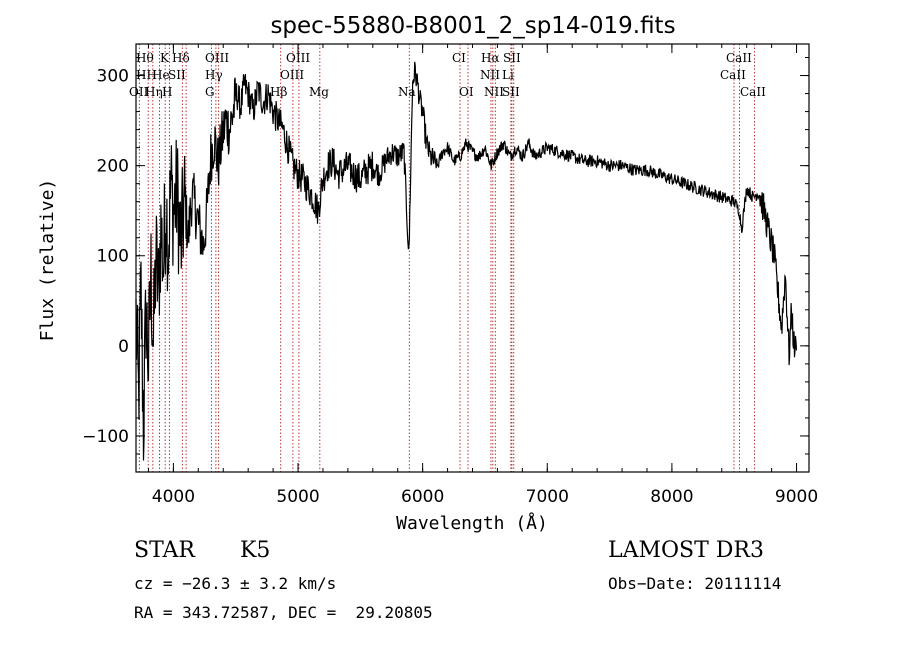  I want to click on ra-dec: RA = 343.72587, DEC = 29.20805, so click(283, 612).